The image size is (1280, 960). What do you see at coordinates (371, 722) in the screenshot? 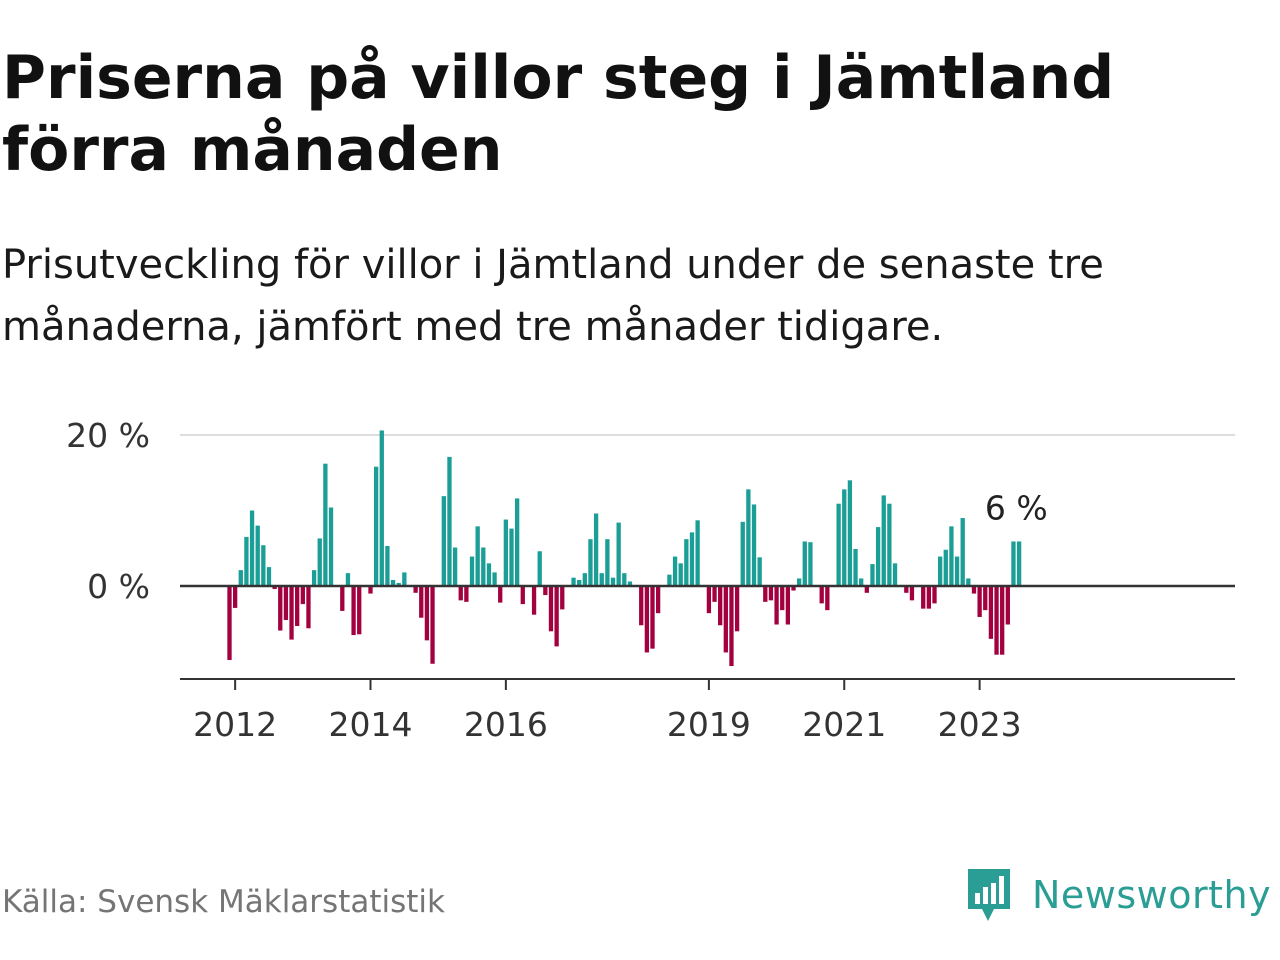
I see `x-tick-label: 2014` at bounding box center [371, 722].